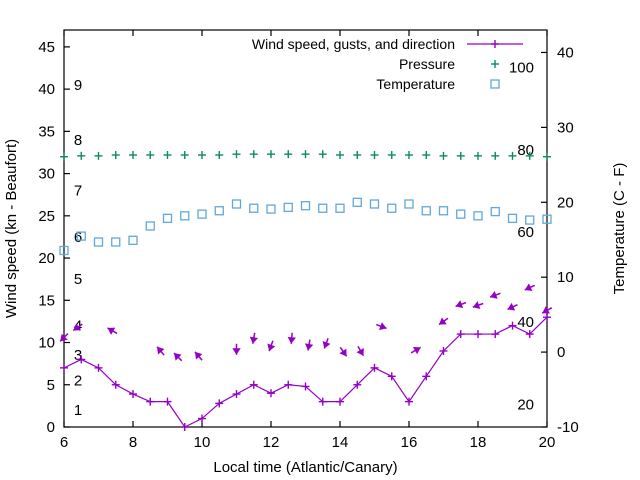  I want to click on y2-tick-label: 10, so click(565, 277).